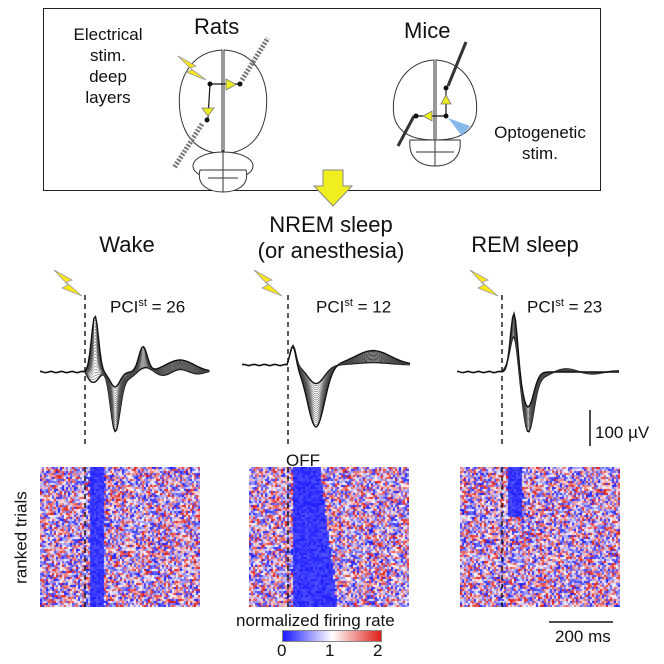  Describe the element at coordinates (446, 99) in the screenshot. I see `mouse-arrow-up` at that location.